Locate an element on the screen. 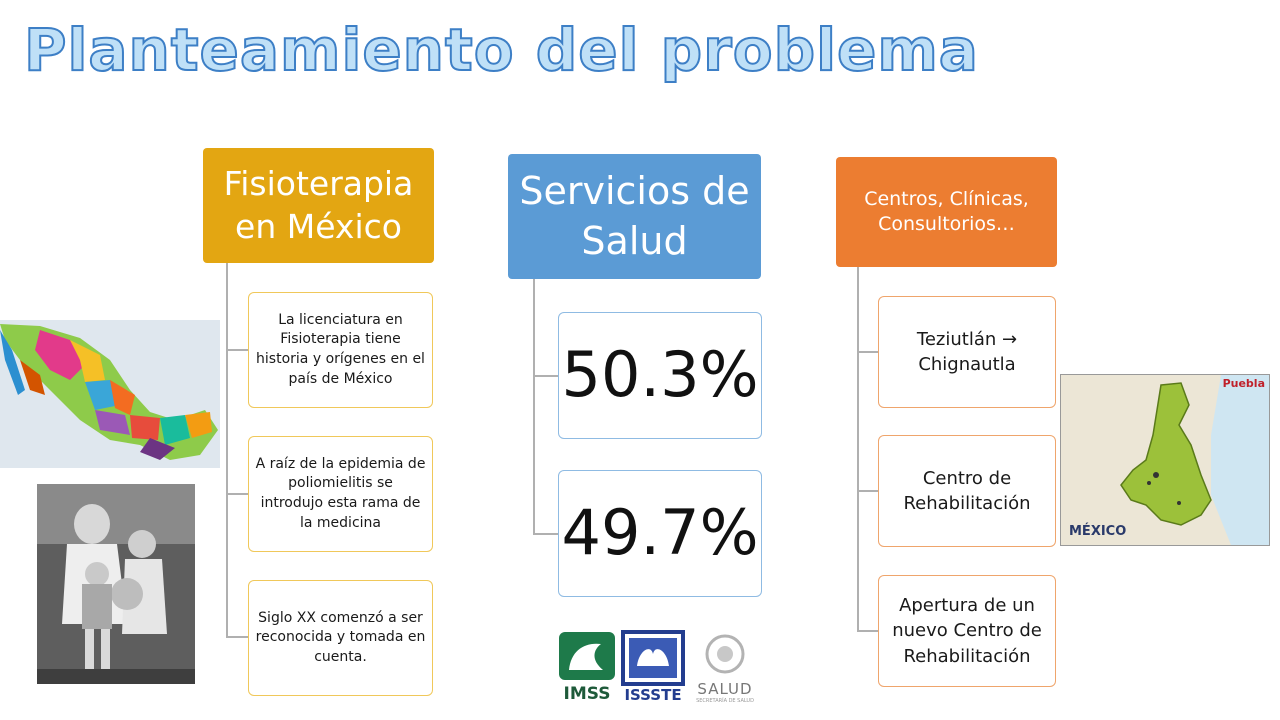 The width and height of the screenshot is (1280, 720). slide-title: Planteamiento del problema is located at coordinates (501, 50).